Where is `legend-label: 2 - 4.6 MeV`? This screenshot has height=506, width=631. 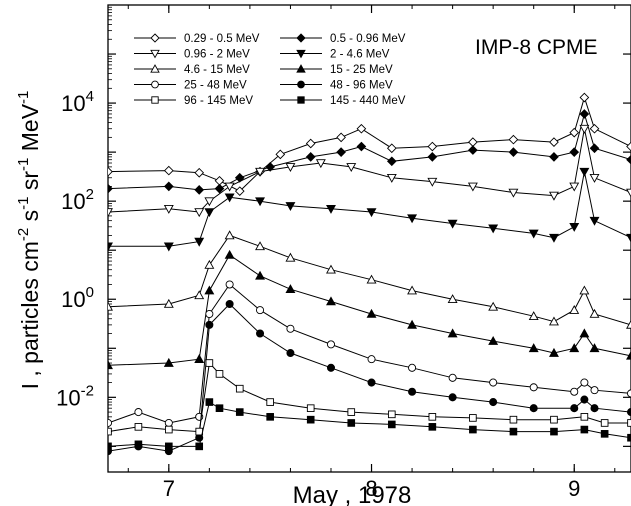 legend-label: 2 - 4.6 MeV is located at coordinates (360, 55).